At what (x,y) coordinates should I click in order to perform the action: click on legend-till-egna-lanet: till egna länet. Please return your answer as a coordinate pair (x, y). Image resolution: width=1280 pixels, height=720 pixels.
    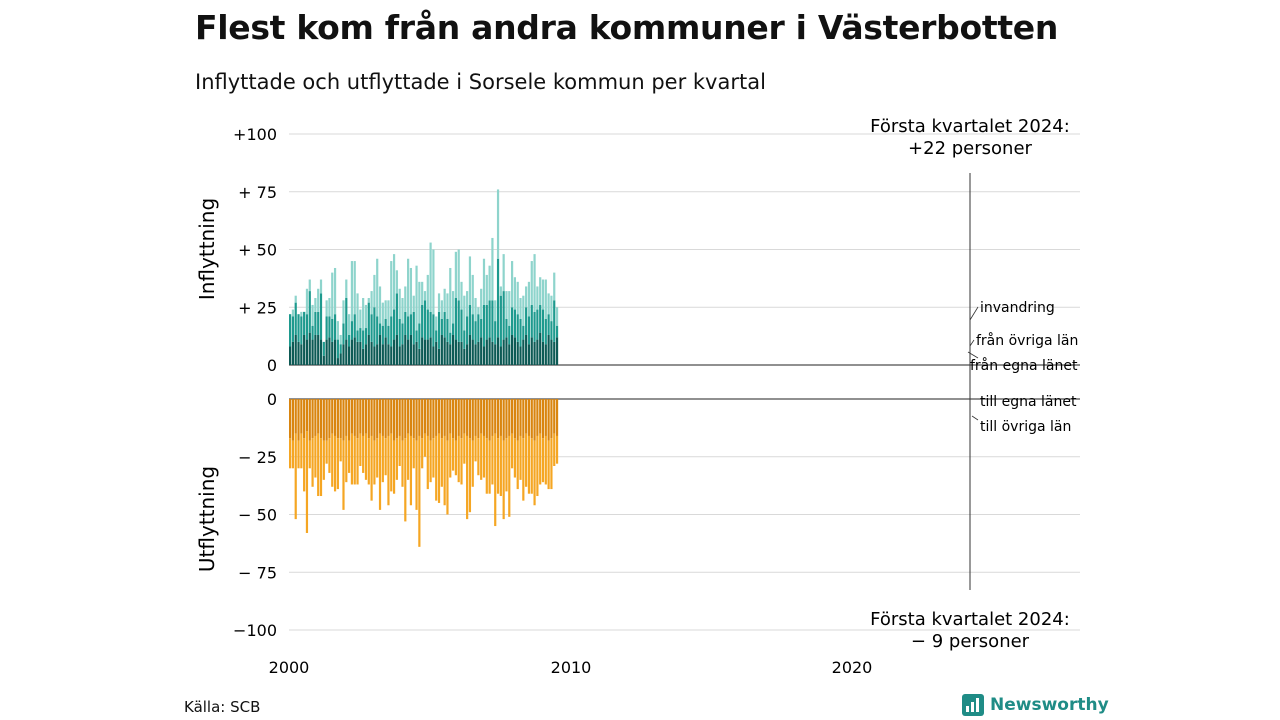
    Looking at the image, I should click on (1028, 402).